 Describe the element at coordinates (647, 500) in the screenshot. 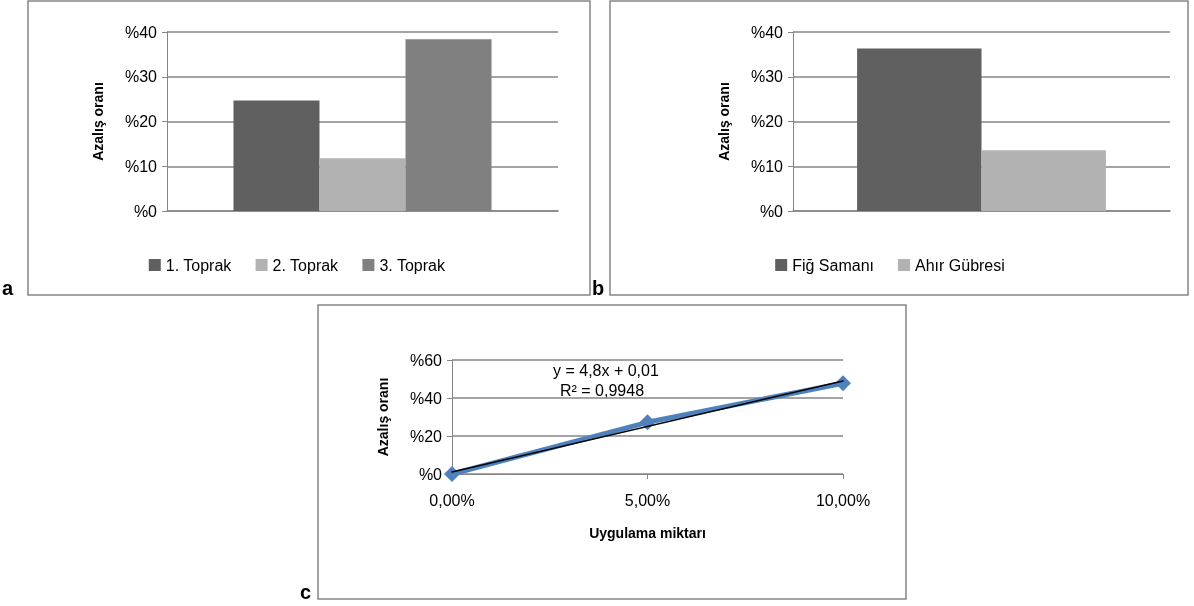

I see `x-tick-label: 5,00%` at that location.